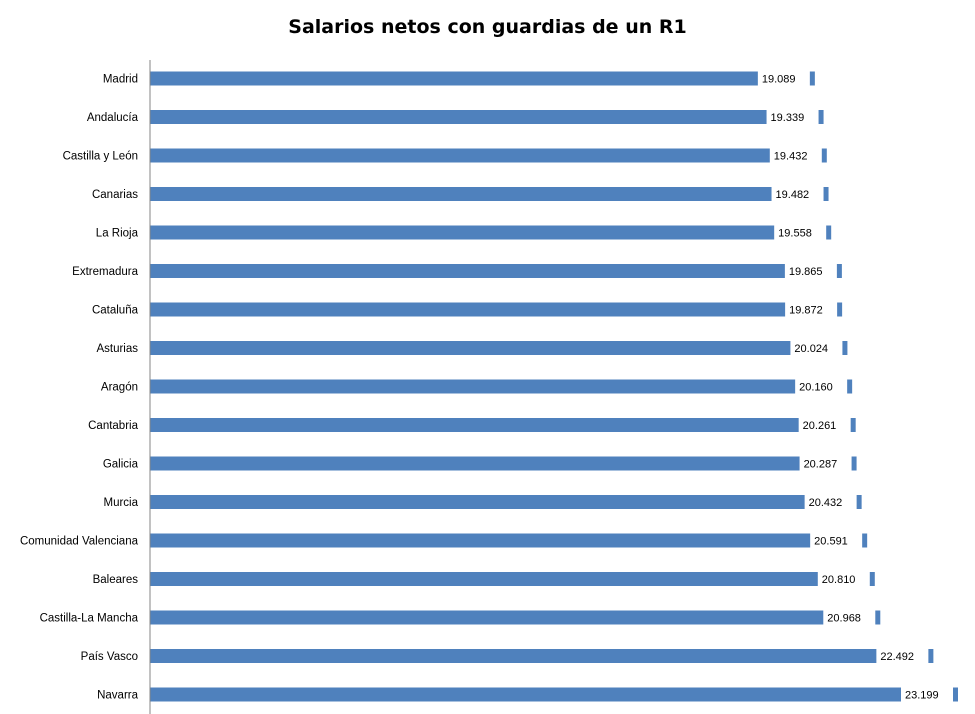  Describe the element at coordinates (120, 80) in the screenshot. I see `category-label: Madrid` at that location.